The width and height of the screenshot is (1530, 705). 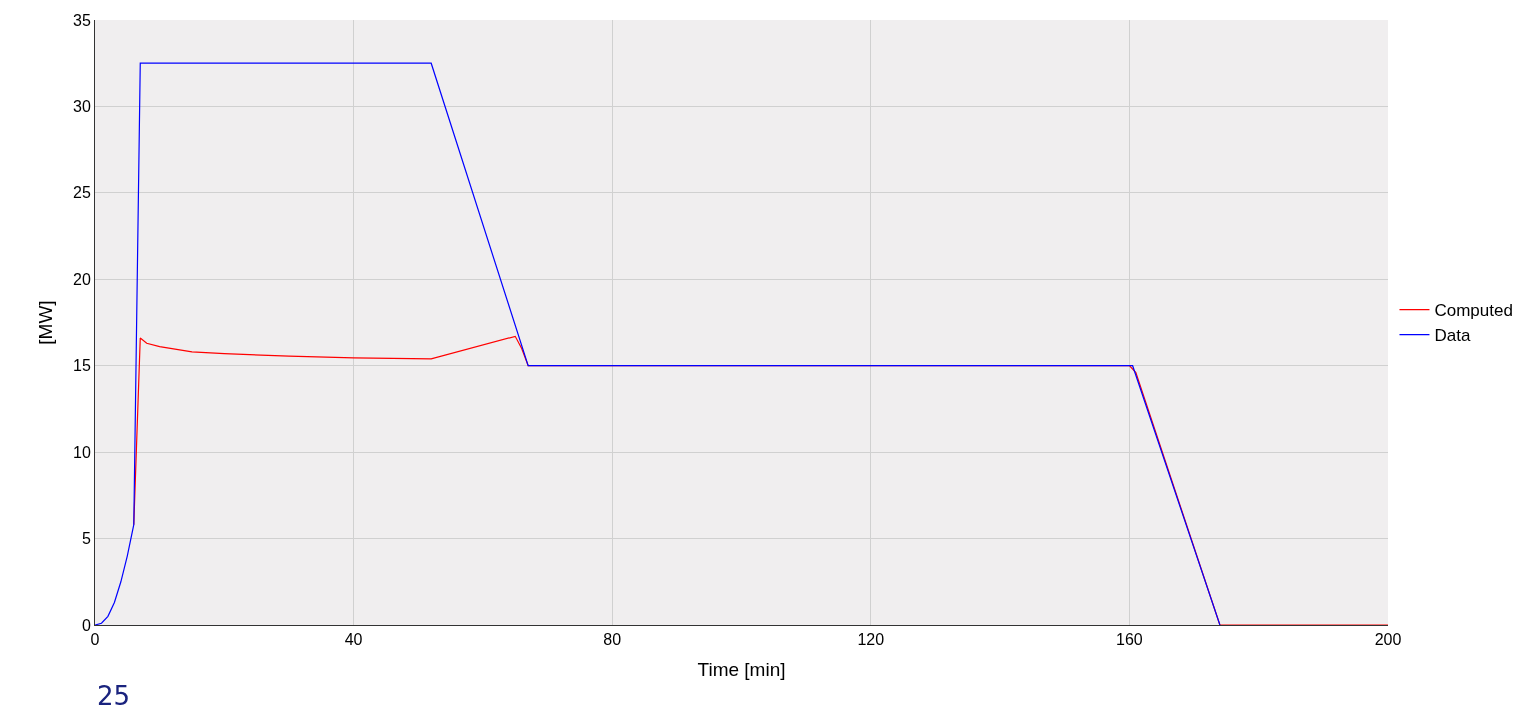 What do you see at coordinates (1452, 336) in the screenshot?
I see `legend-label: Data` at bounding box center [1452, 336].